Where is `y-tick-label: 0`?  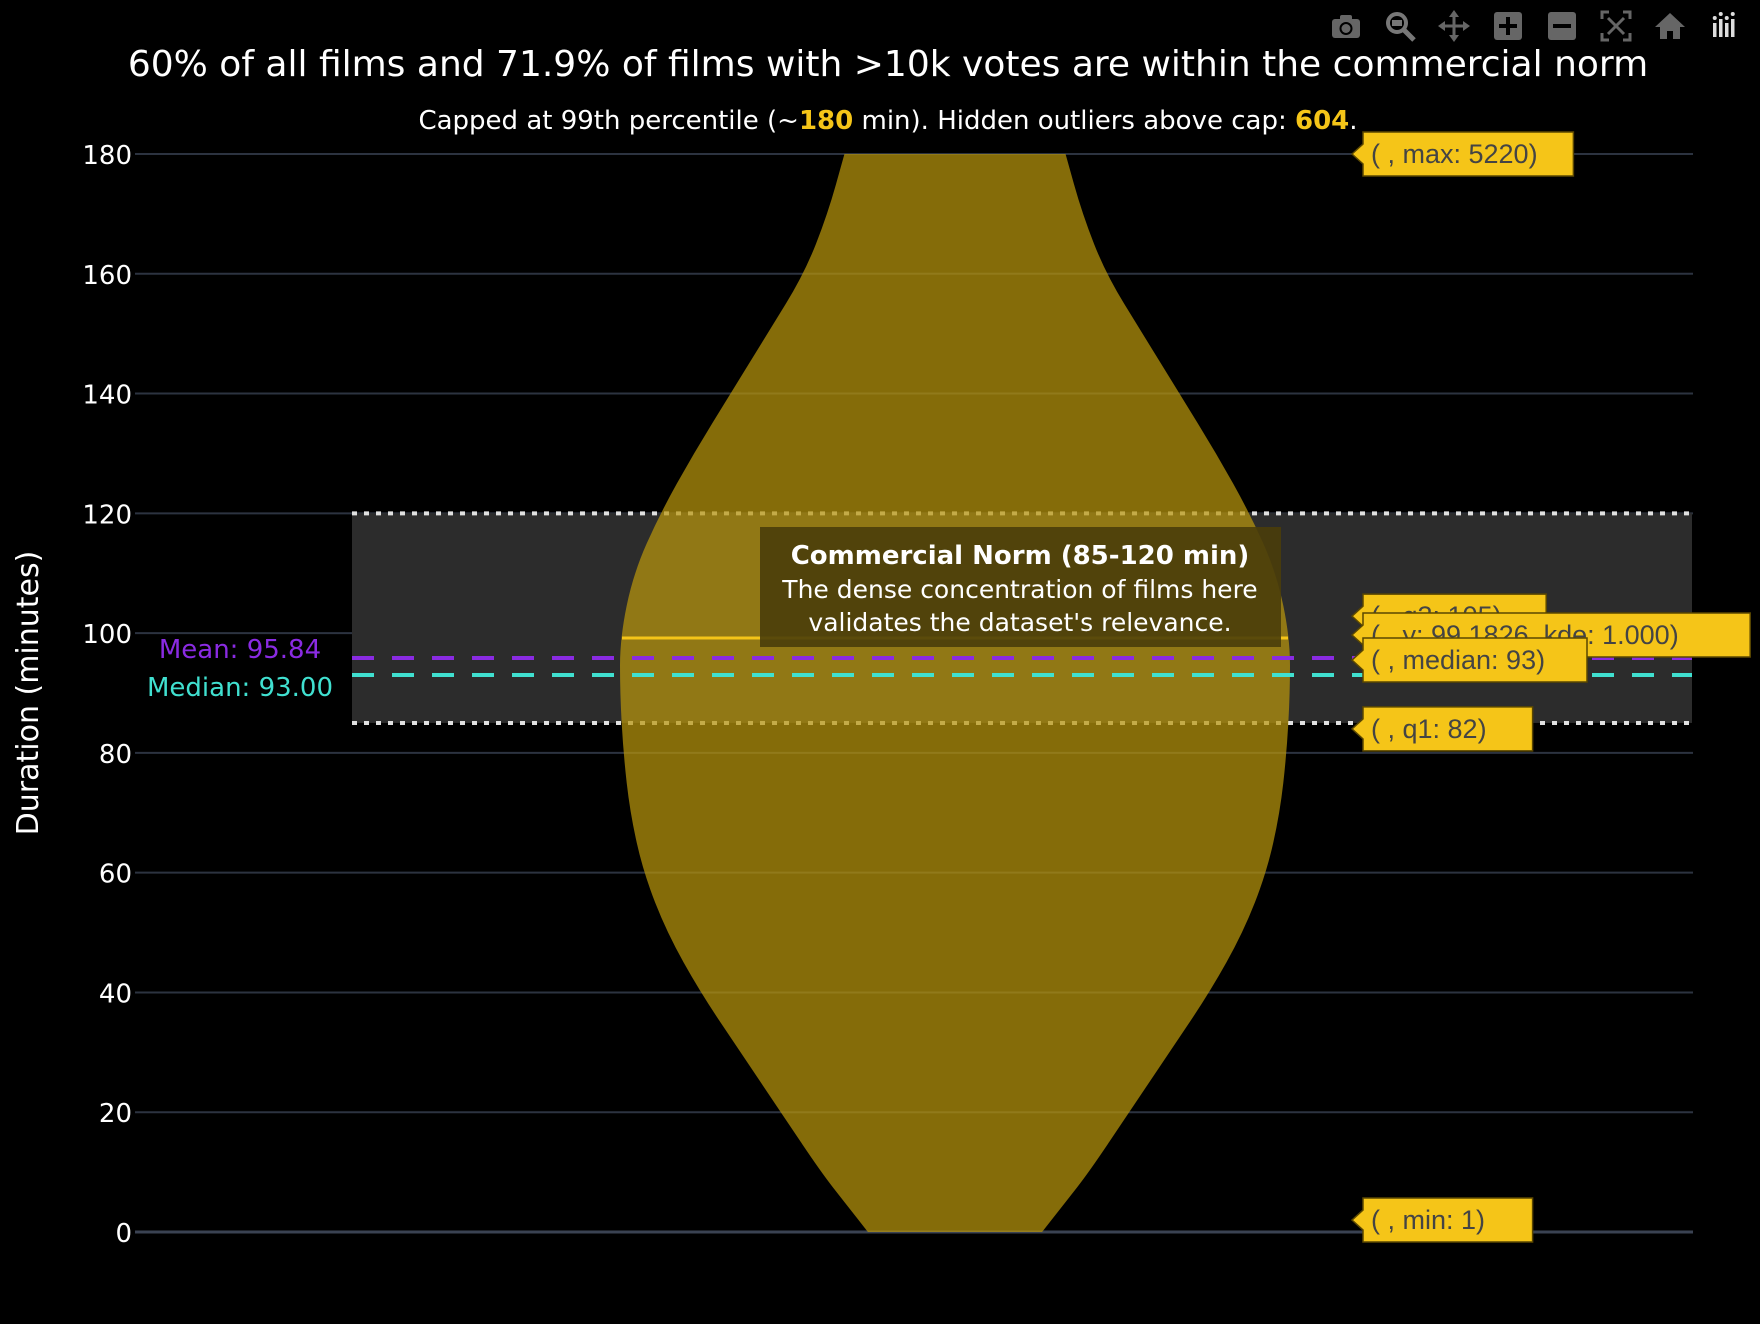
y-tick-label: 0 is located at coordinates (123, 1234).